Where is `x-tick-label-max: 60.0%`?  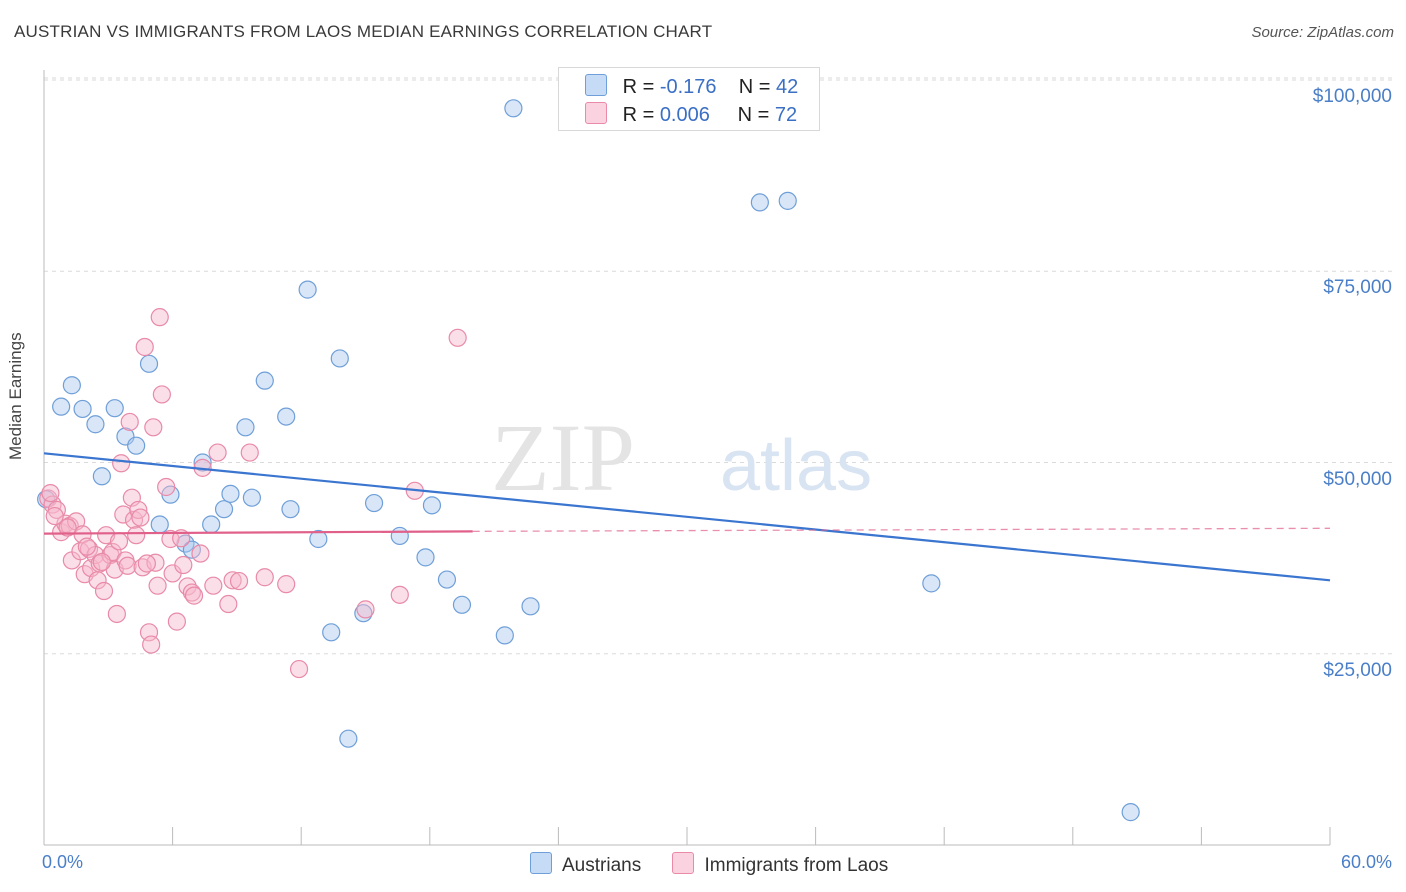 x-tick-label-max: 60.0% is located at coordinates (1366, 862).